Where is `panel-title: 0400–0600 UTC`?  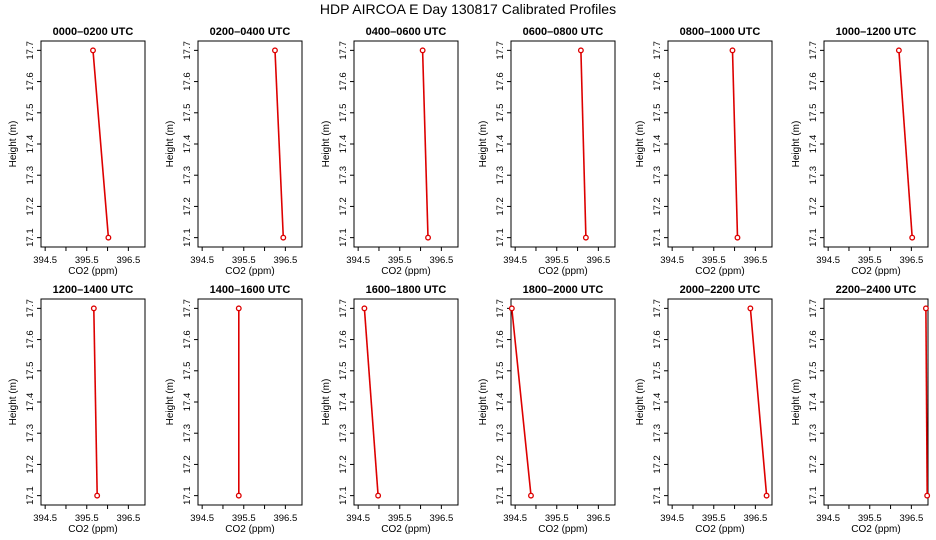 panel-title: 0400–0600 UTC is located at coordinates (406, 32).